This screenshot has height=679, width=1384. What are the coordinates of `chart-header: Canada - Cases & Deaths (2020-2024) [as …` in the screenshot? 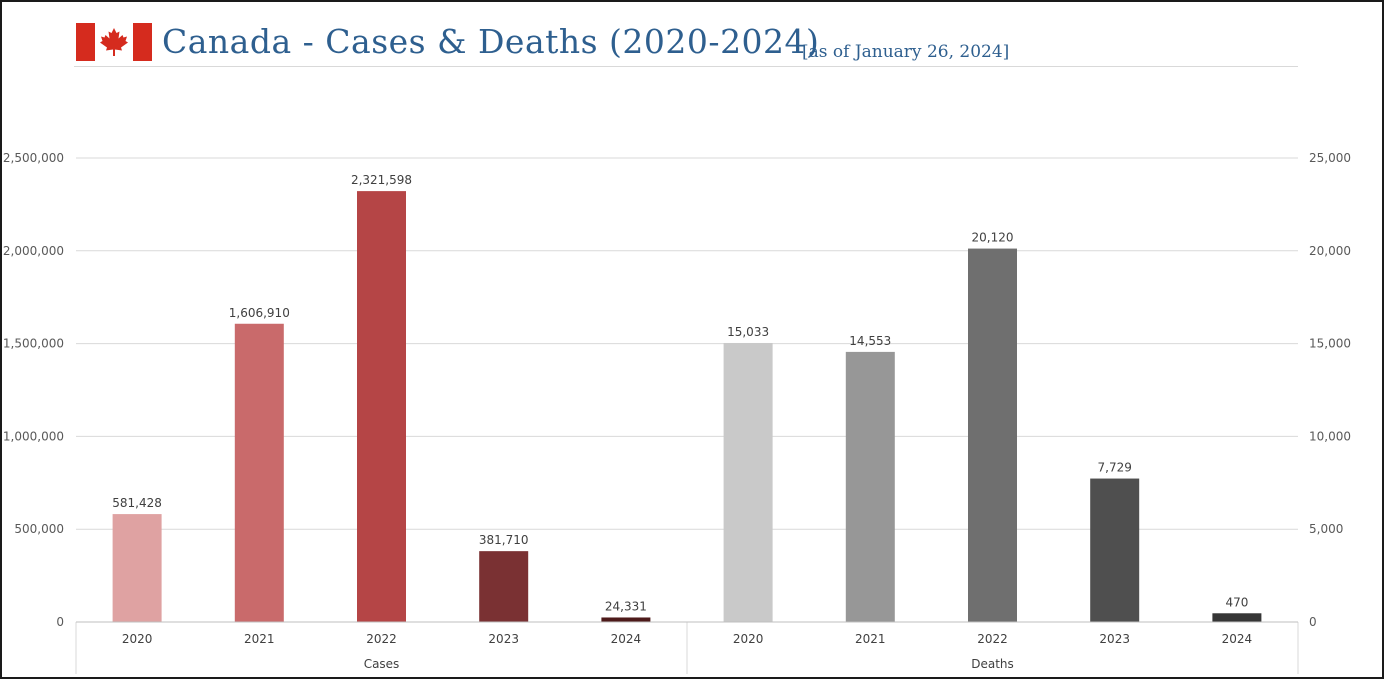 It's located at (686, 40).